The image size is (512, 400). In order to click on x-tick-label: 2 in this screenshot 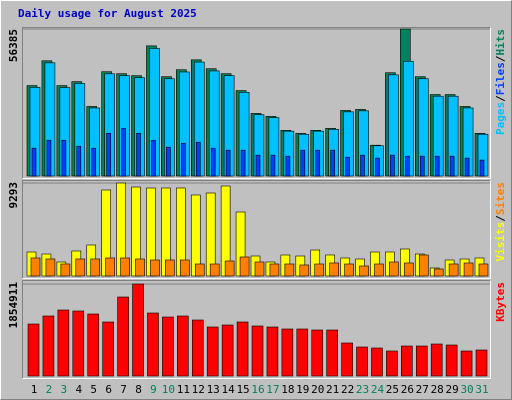, I will do `click(49, 389)`.